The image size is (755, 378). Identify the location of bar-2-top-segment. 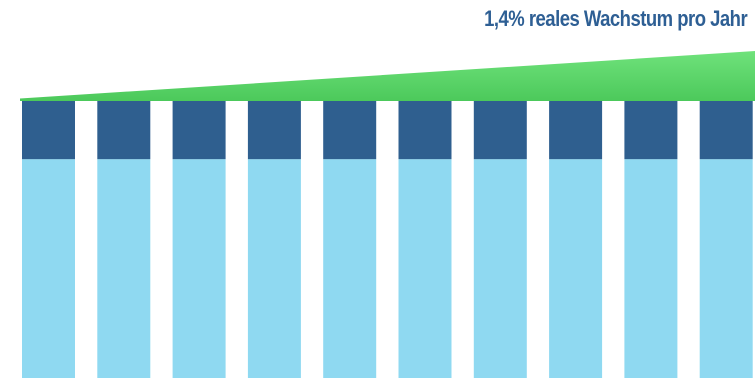
(124, 130).